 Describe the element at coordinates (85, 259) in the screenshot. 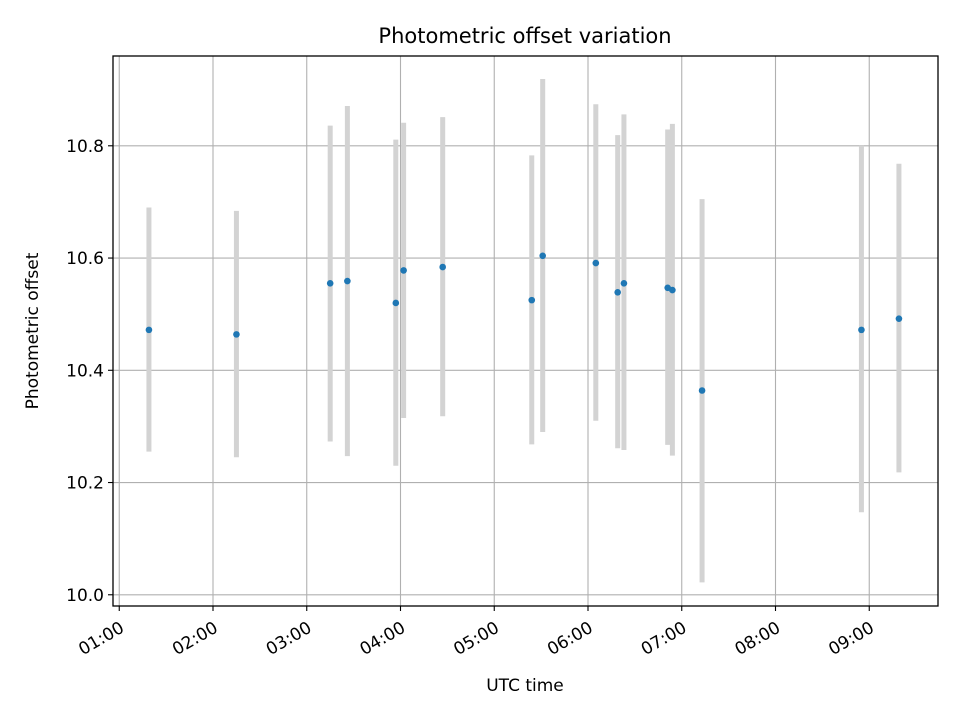

I see `y-tick-label: 10.6` at that location.